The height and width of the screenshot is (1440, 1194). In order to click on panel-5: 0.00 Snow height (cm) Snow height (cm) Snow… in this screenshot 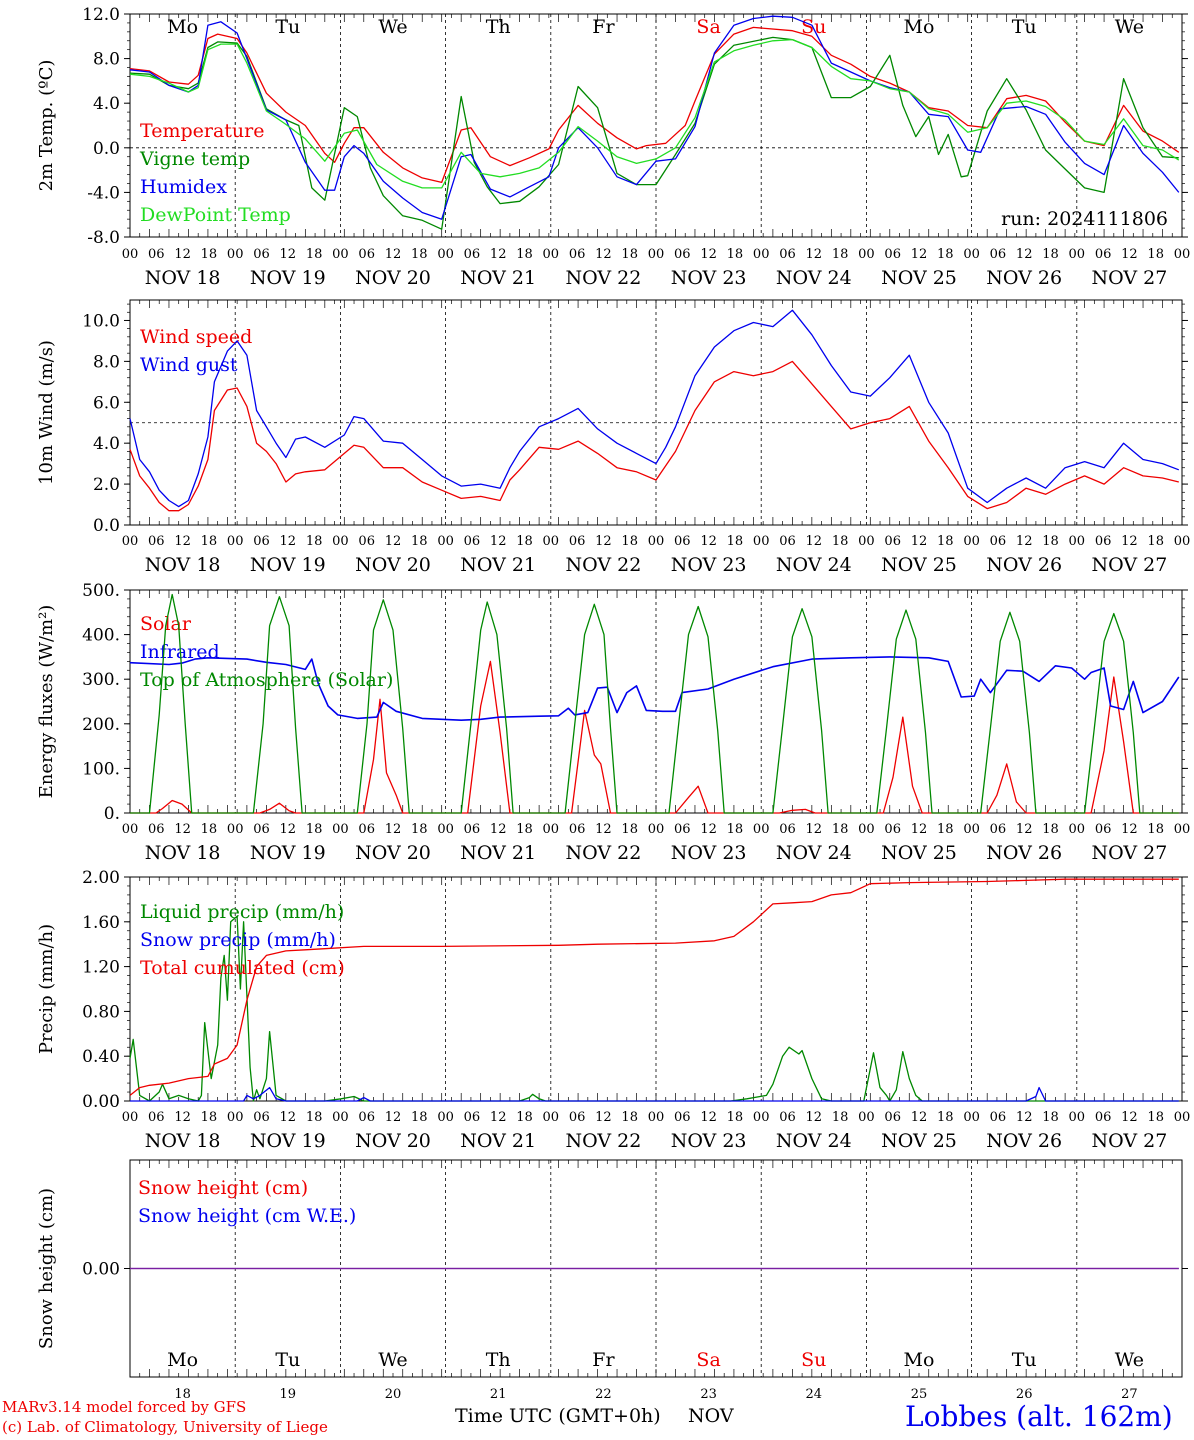, I will do `click(612, 1268)`.